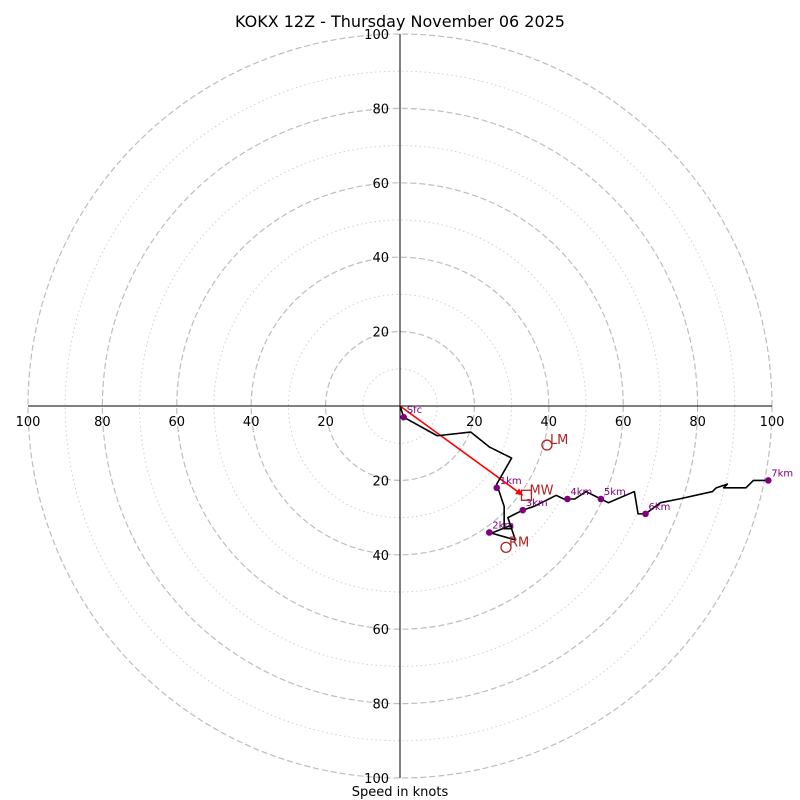 This screenshot has width=800, height=800. Describe the element at coordinates (581, 492) in the screenshot. I see `level-label: 4km` at that location.